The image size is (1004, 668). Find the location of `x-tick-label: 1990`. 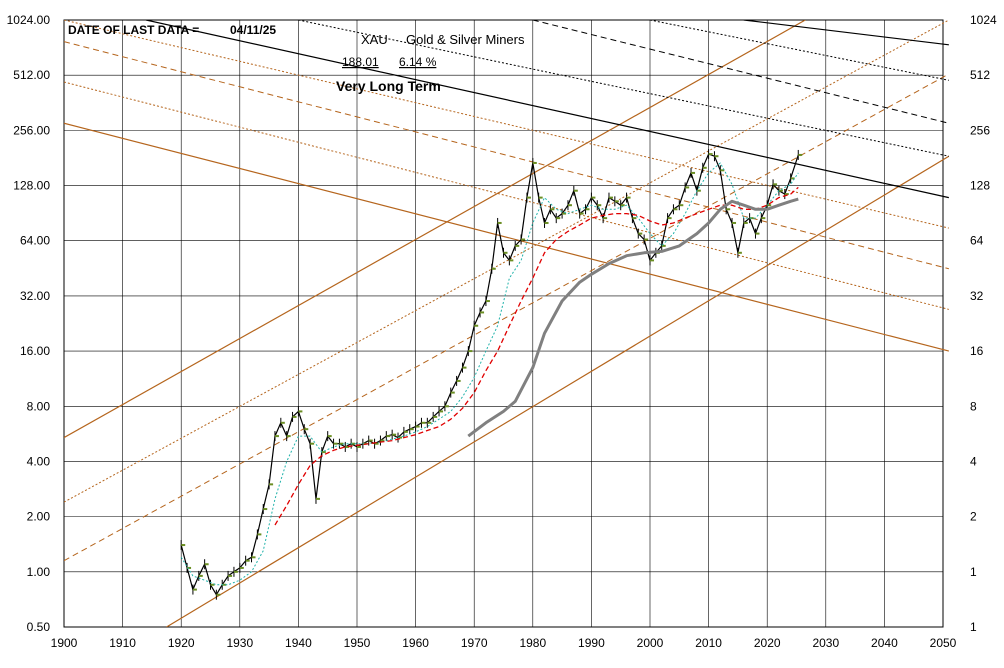

x-tick-label: 1990 is located at coordinates (591, 643).